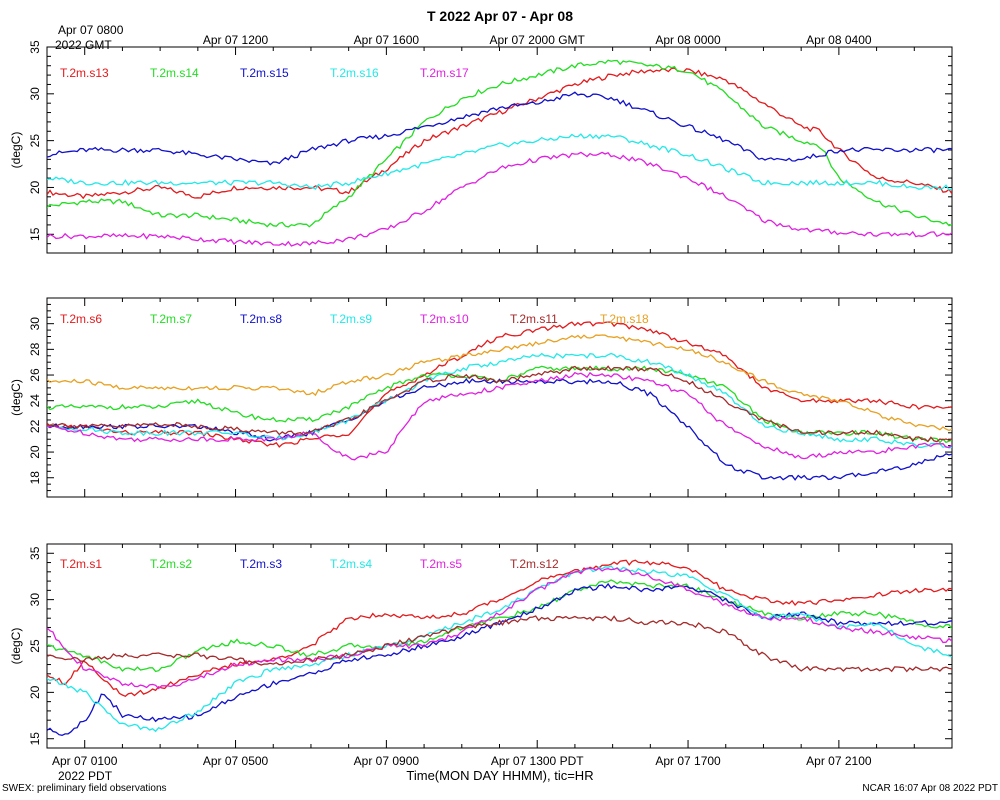 The height and width of the screenshot is (800, 1000). Describe the element at coordinates (35, 375) in the screenshot. I see `y-tick-label: 26` at that location.